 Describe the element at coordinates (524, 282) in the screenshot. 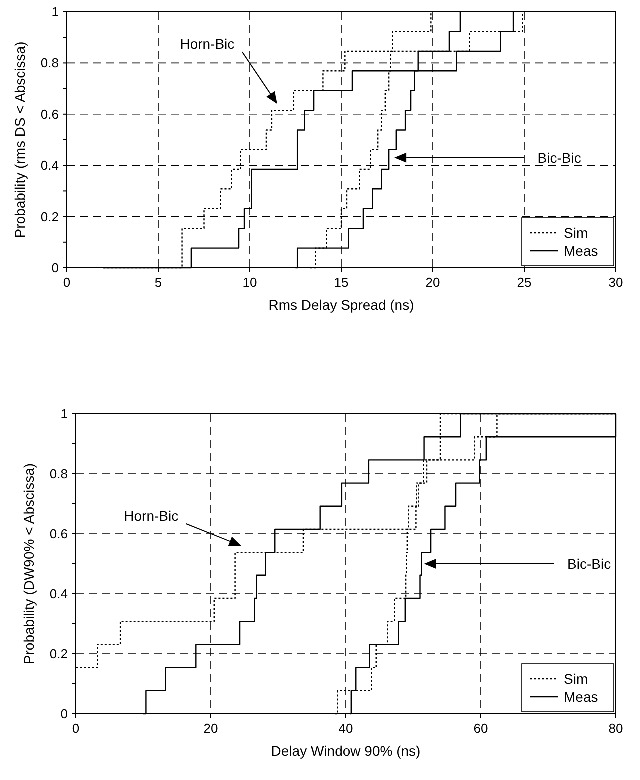

I see `x-tick-label: 25` at that location.